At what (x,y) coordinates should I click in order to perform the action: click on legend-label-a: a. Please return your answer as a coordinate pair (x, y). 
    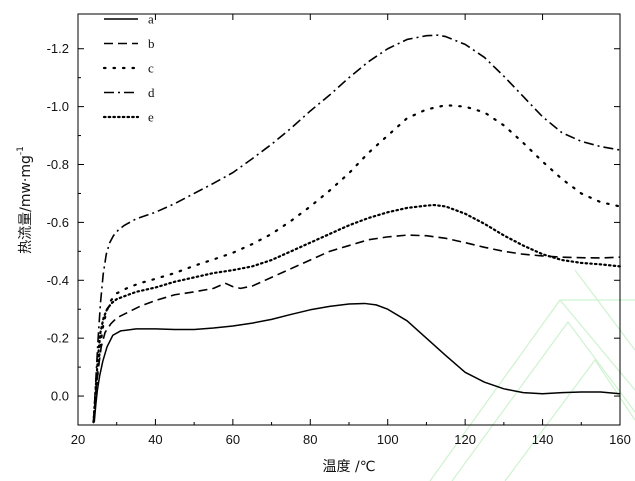
    Looking at the image, I should click on (151, 19).